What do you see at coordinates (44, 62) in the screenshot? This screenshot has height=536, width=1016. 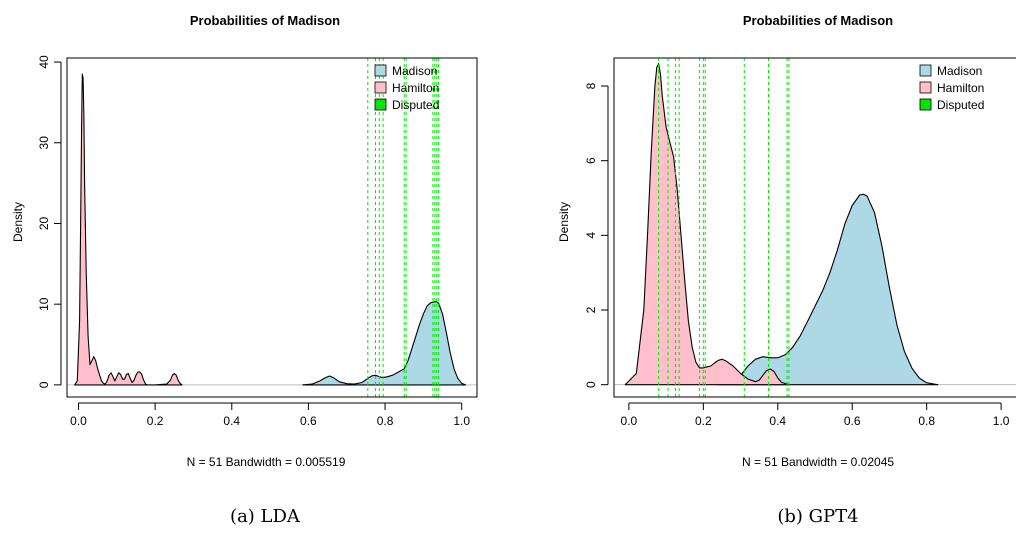 I see `y-tick-label: 40` at bounding box center [44, 62].